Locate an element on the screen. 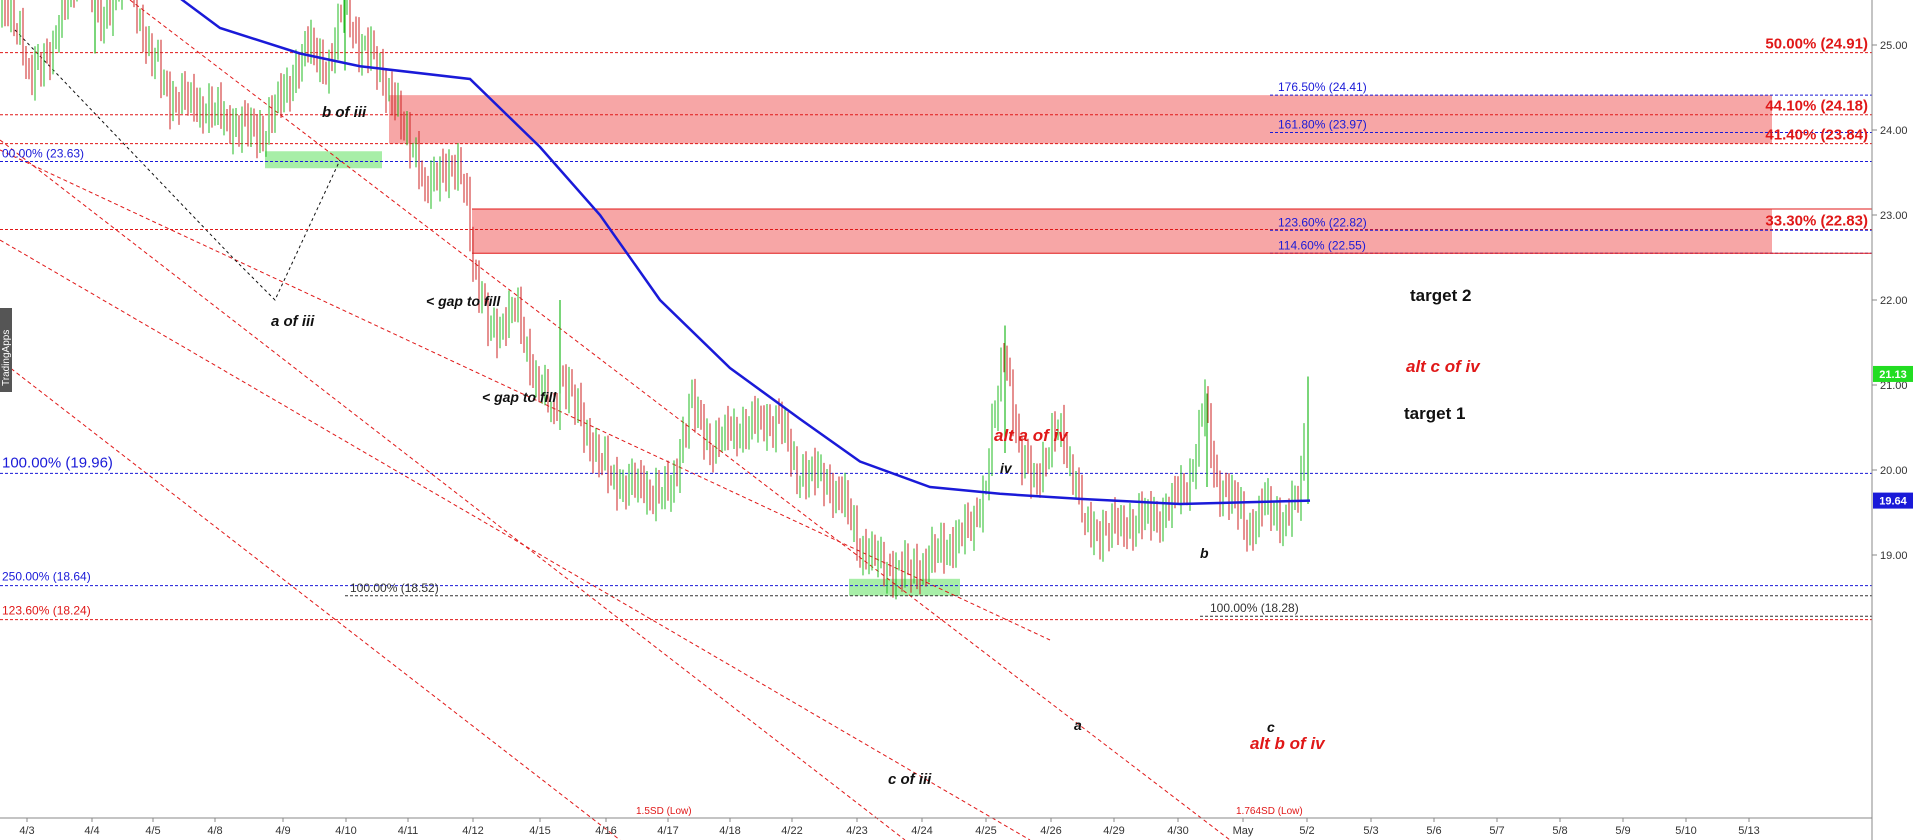 This screenshot has width=1914, height=840. channel-label-1: 1.764SD (Low) is located at coordinates (1269, 811).